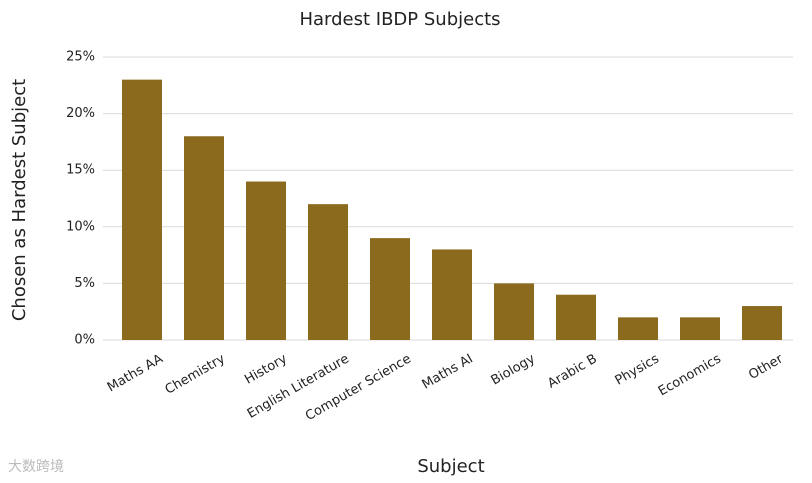 The width and height of the screenshot is (812, 483). What do you see at coordinates (358, 388) in the screenshot?
I see `x-tick-label: Computer Science` at bounding box center [358, 388].